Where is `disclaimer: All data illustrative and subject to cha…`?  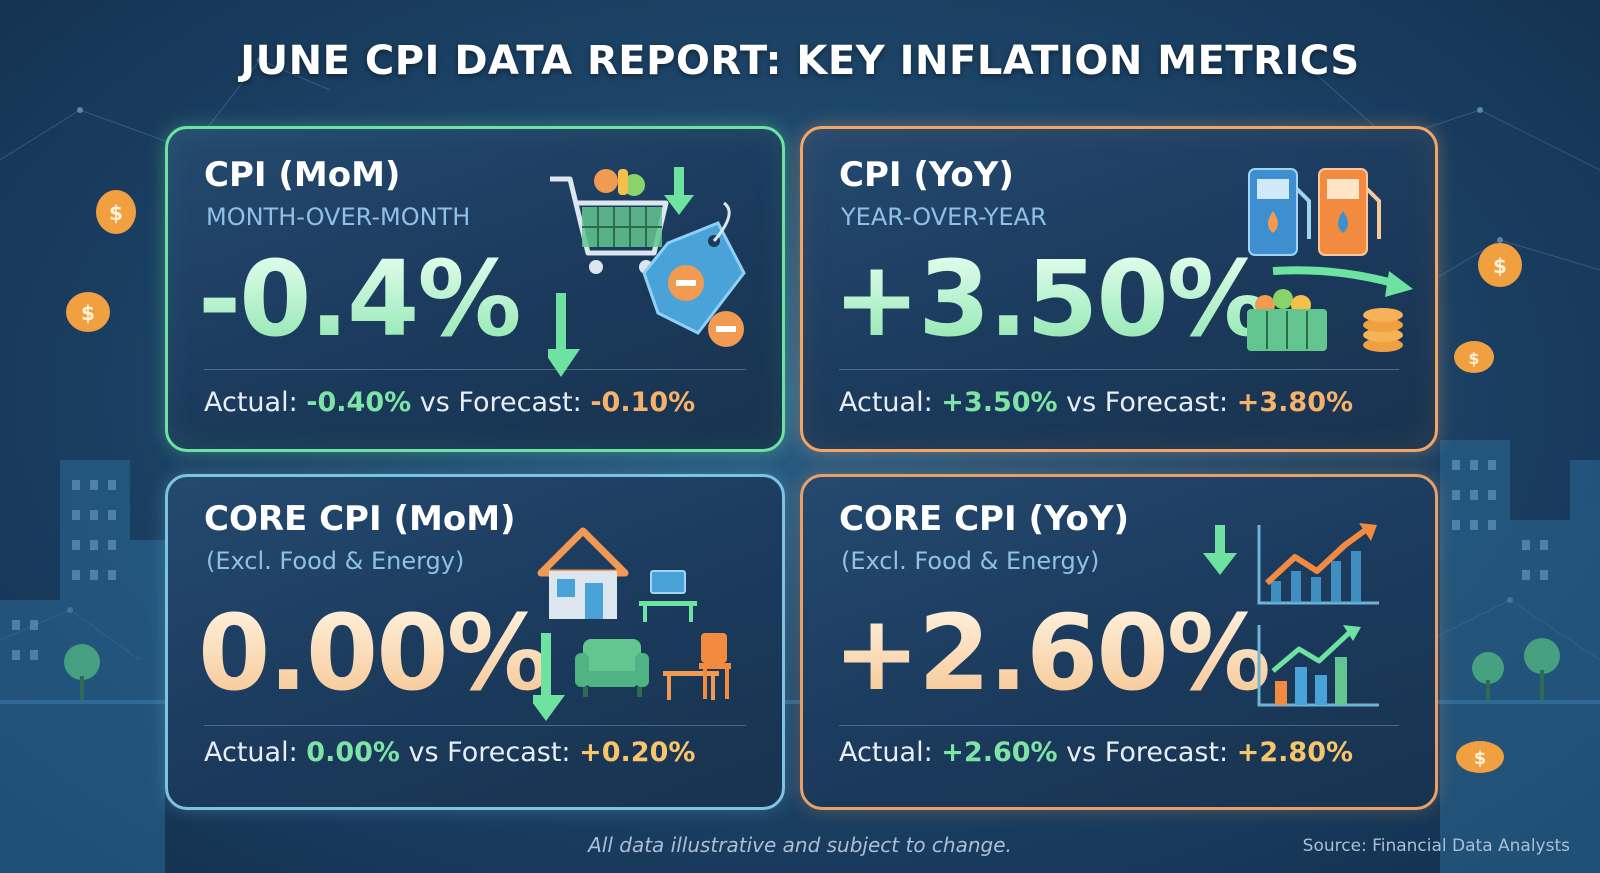 disclaimer: All data illustrative and subject to cha… is located at coordinates (800, 845).